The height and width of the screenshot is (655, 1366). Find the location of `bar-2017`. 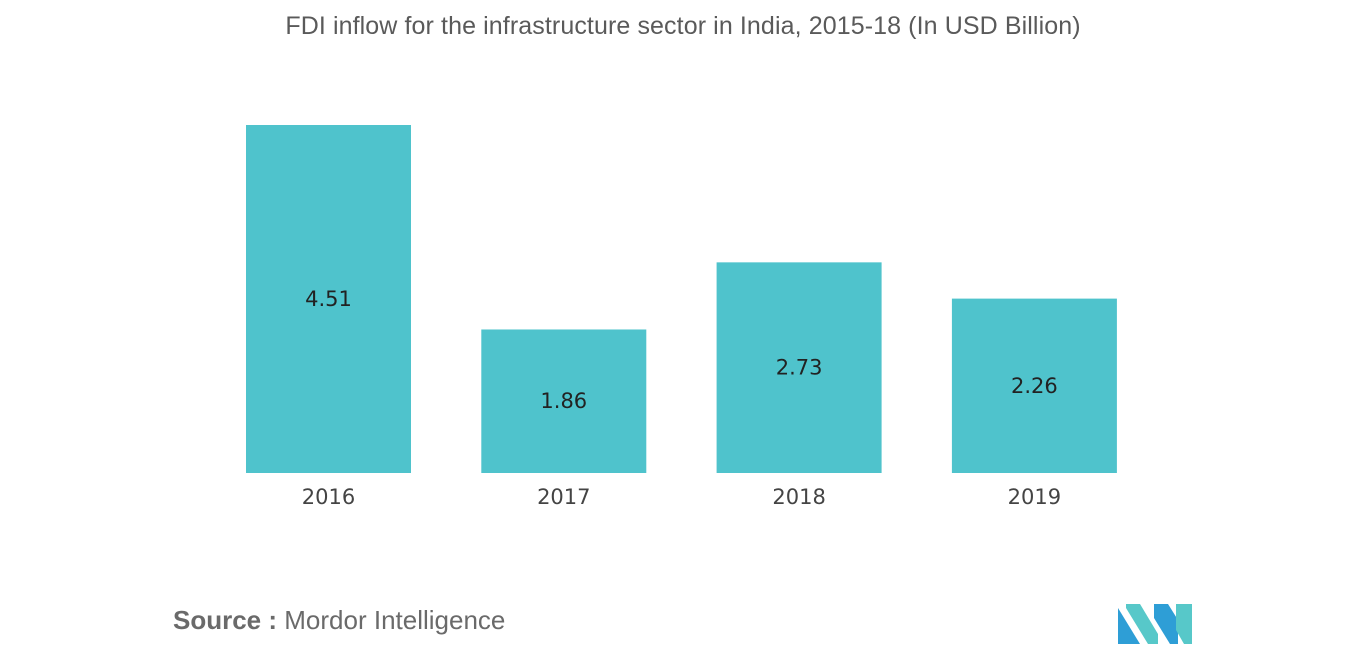

bar-2017 is located at coordinates (564, 401).